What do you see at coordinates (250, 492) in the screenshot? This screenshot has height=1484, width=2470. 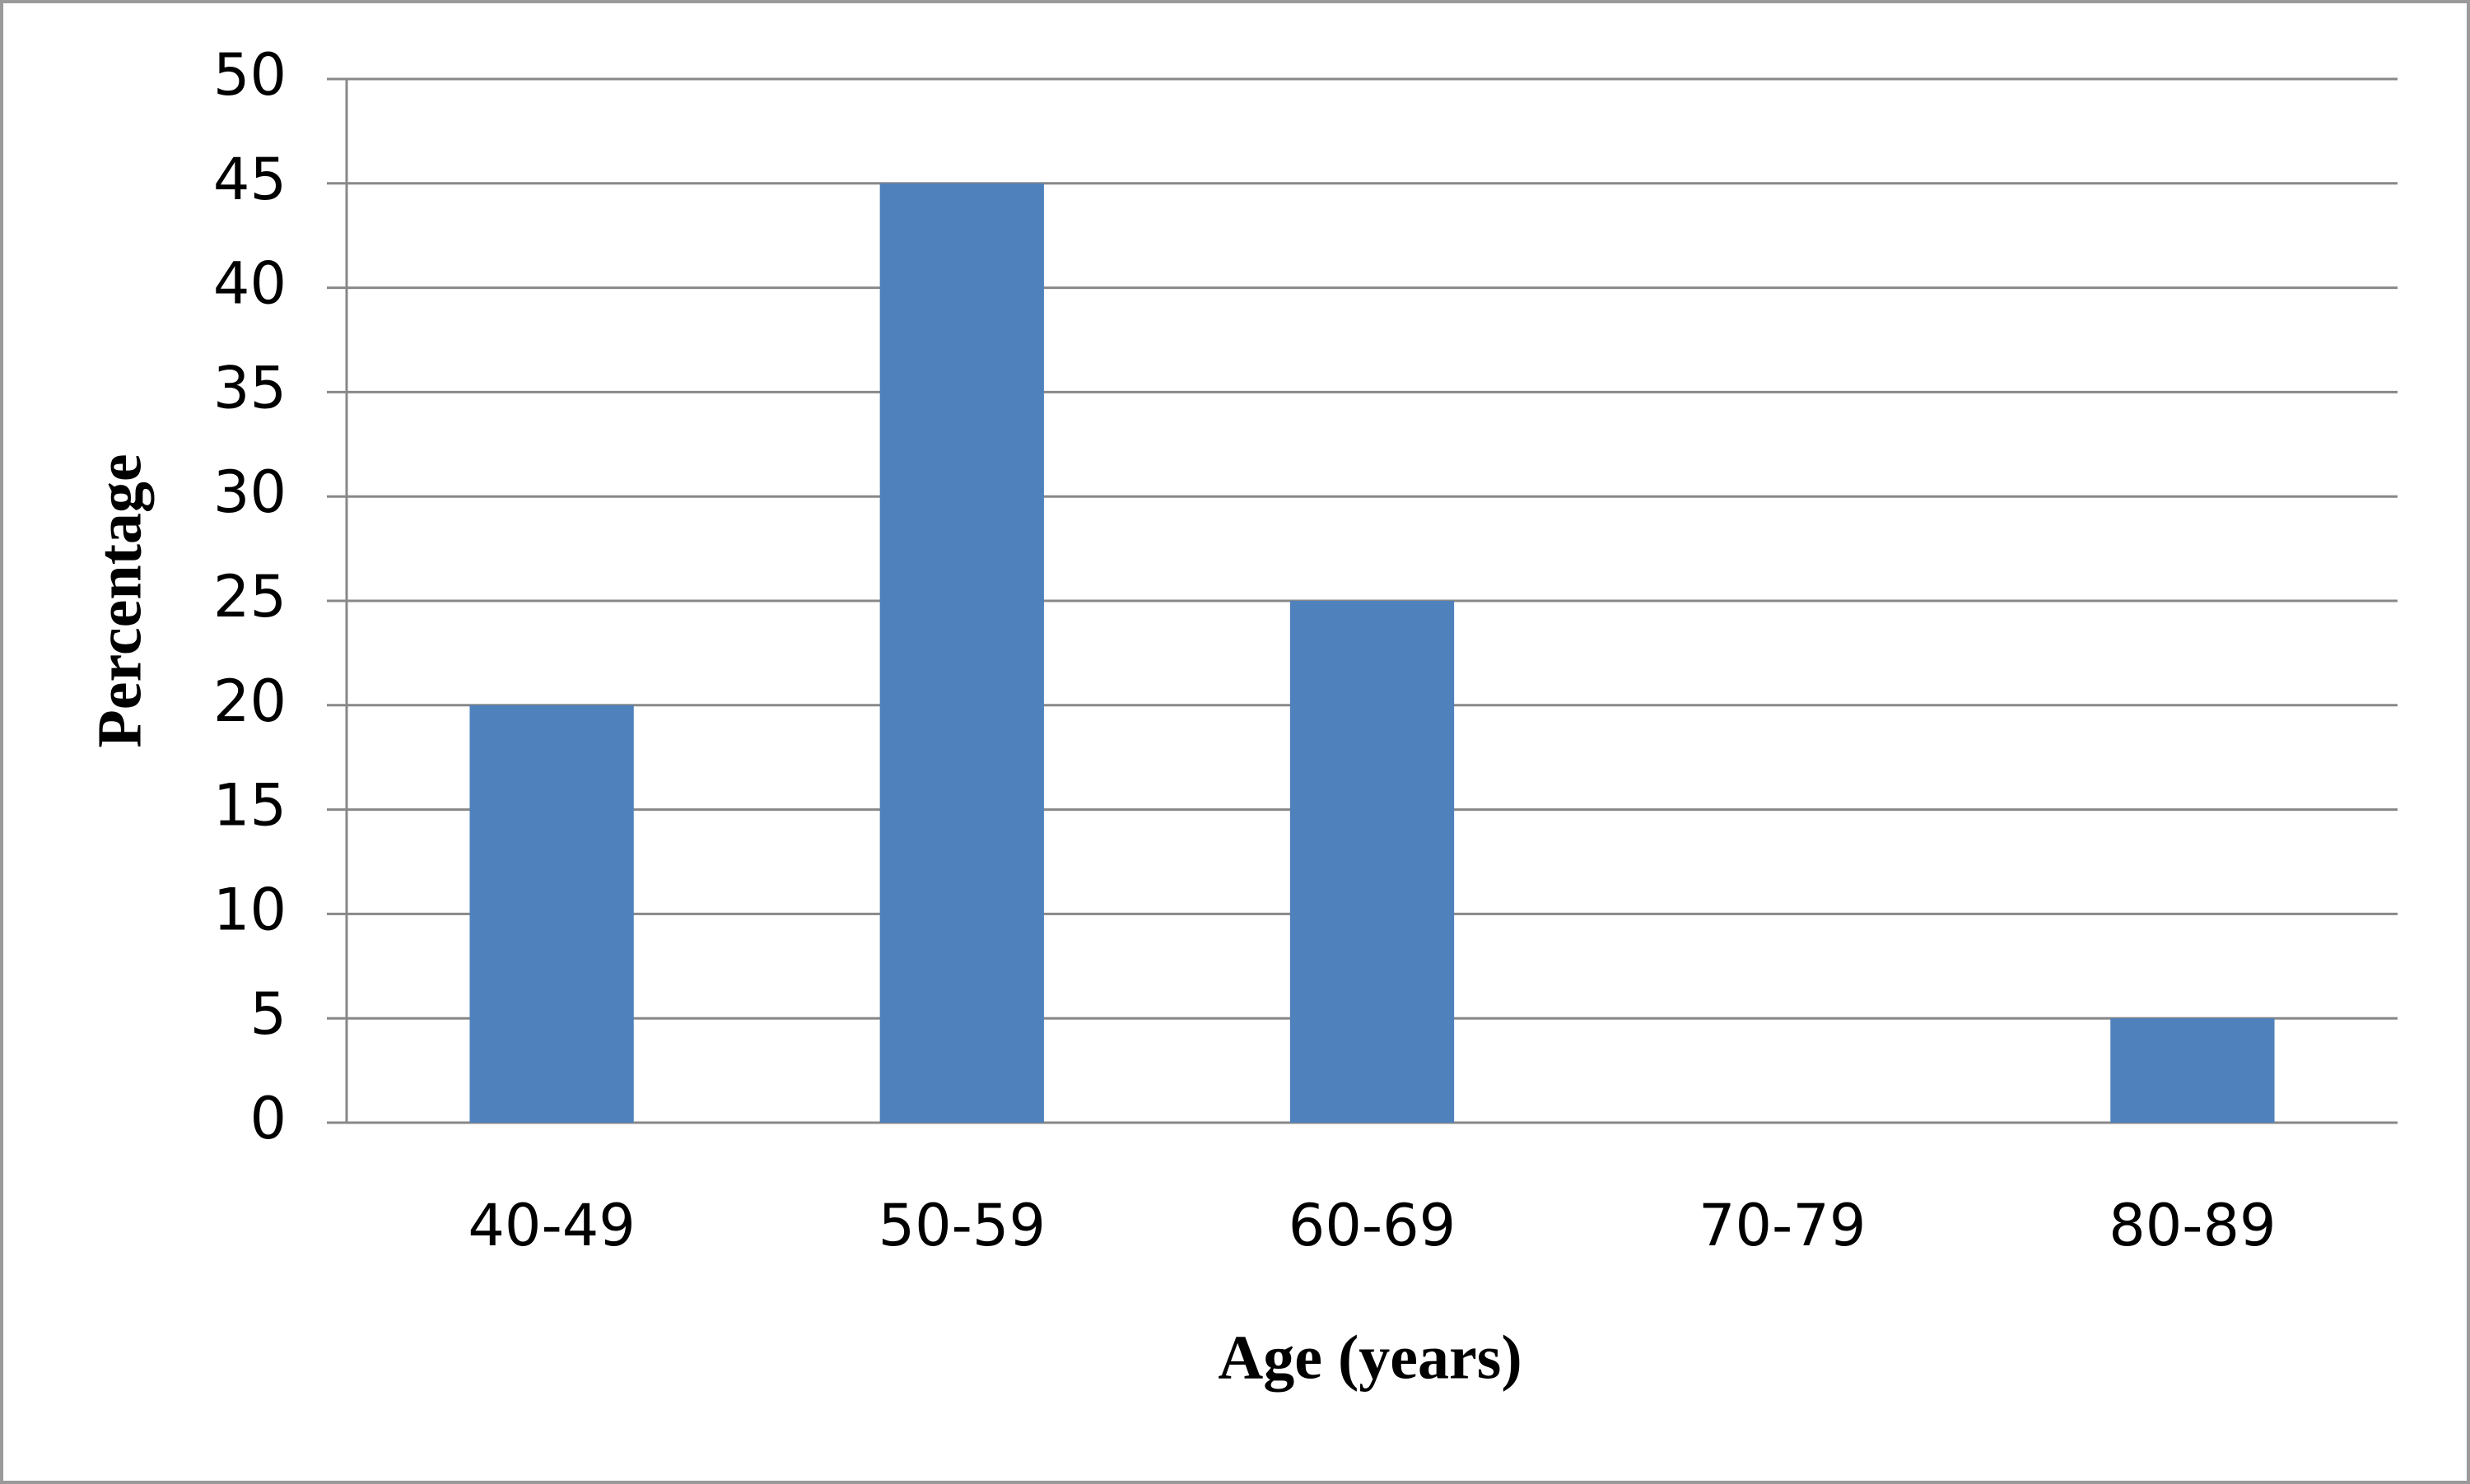 I see `y-tick-label: 30` at bounding box center [250, 492].